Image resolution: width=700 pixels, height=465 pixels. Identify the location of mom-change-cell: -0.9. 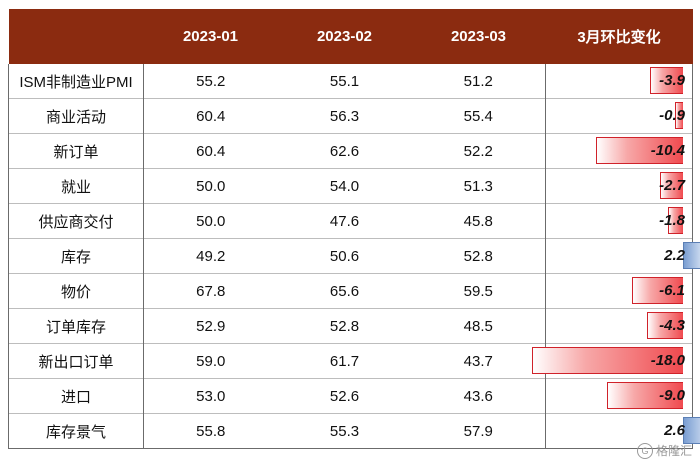
(619, 116).